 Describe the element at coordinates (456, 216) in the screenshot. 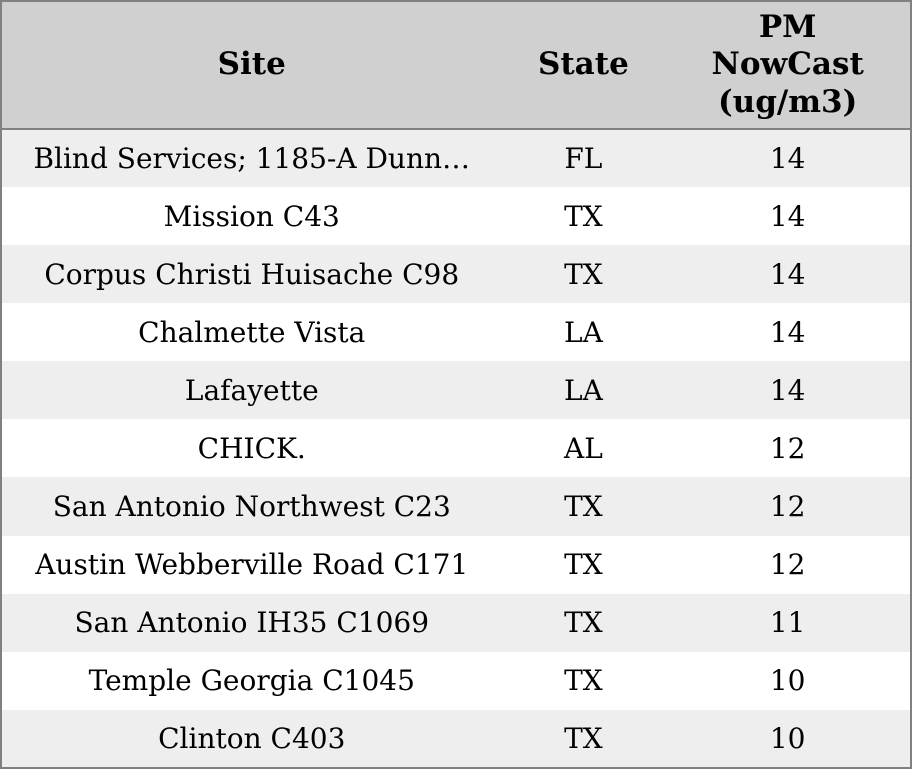

I see `table-row: Mission C43 TX 14` at that location.